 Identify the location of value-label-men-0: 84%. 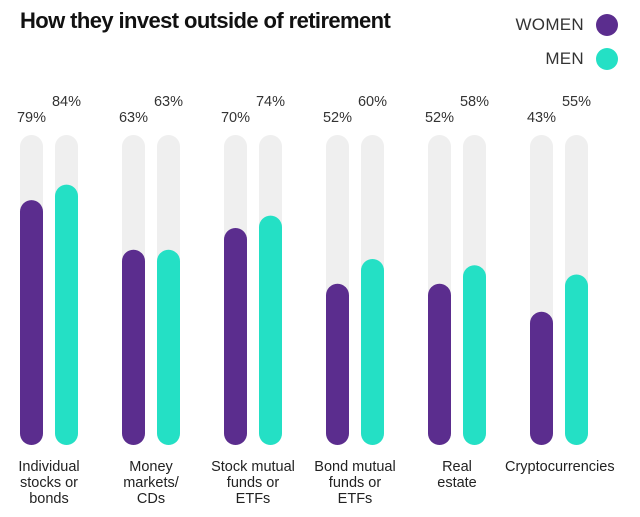
(66, 102).